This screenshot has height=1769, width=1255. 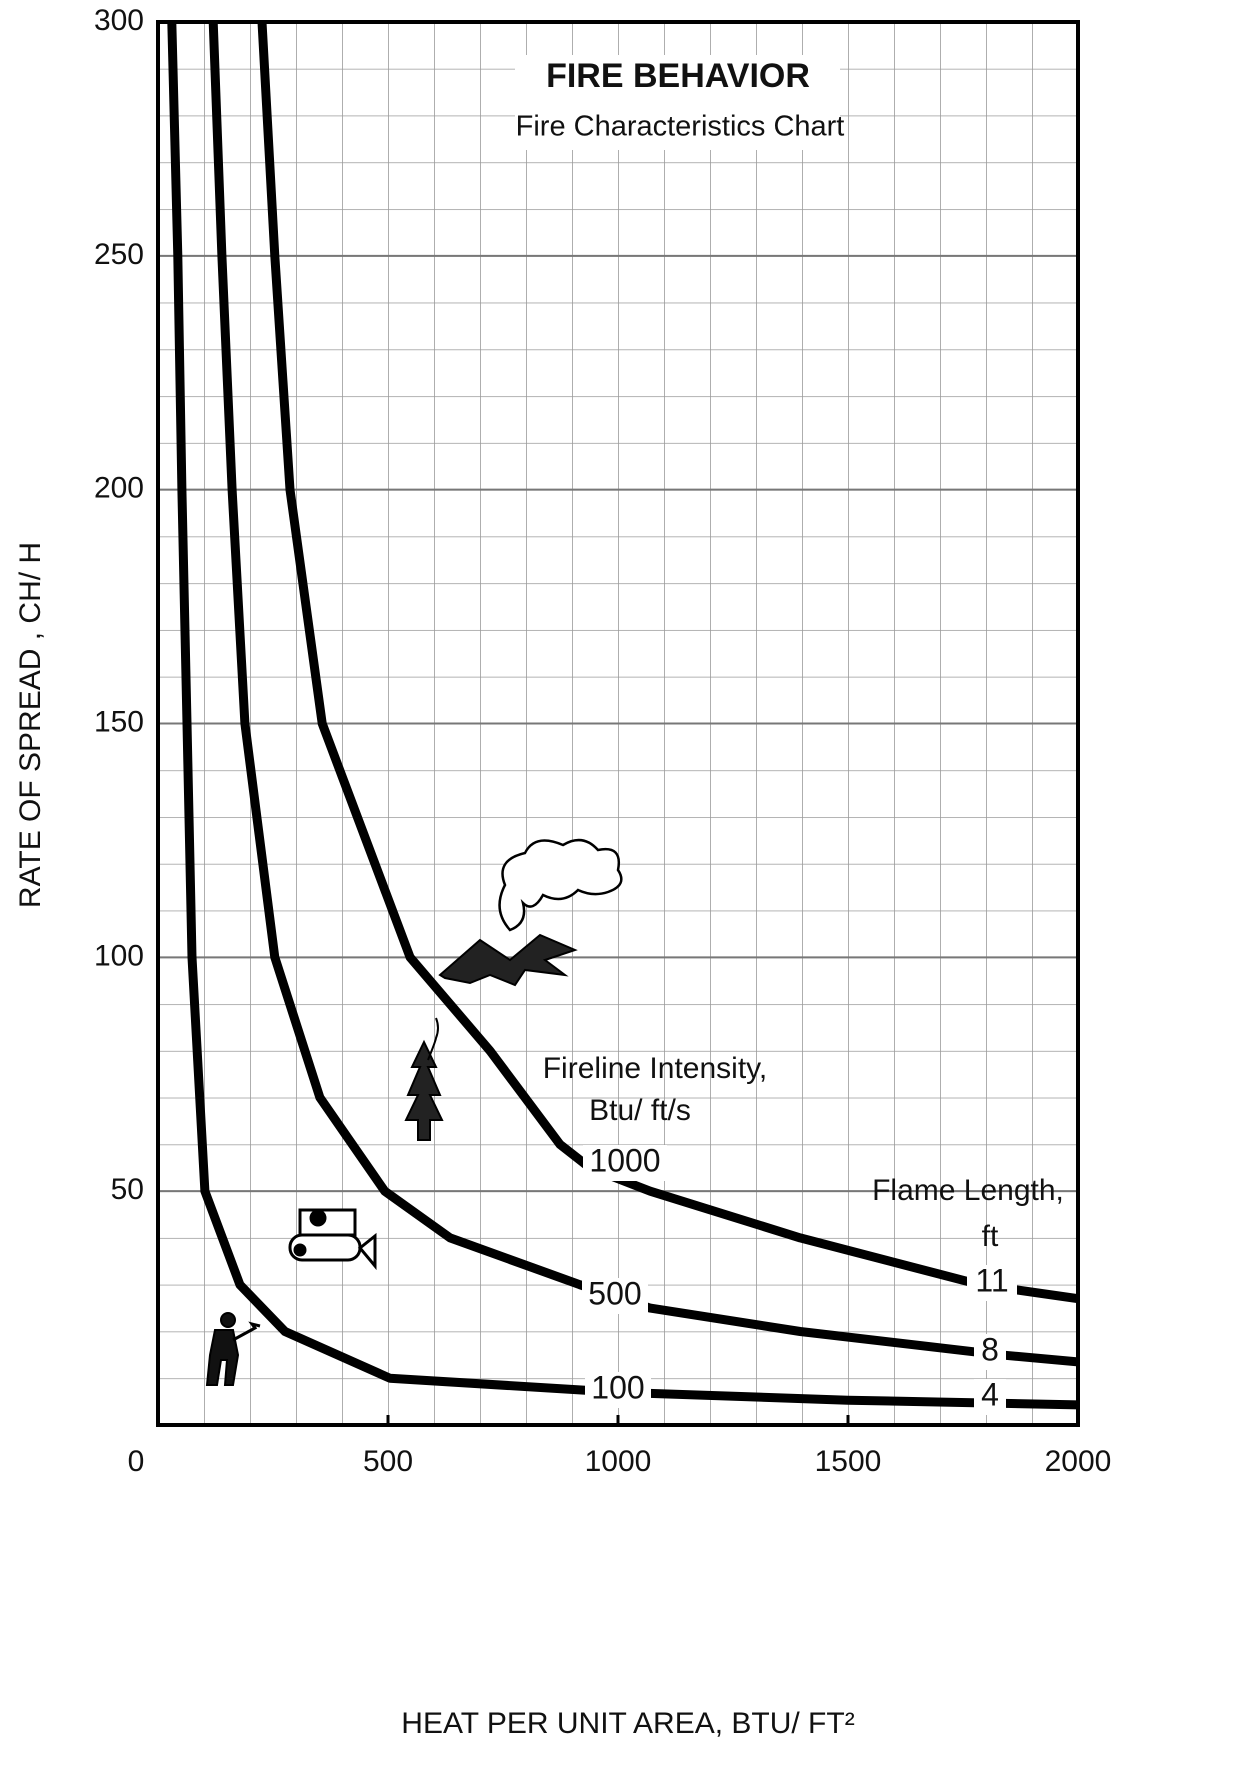 I want to click on curve-label: 500, so click(x=614, y=1293).